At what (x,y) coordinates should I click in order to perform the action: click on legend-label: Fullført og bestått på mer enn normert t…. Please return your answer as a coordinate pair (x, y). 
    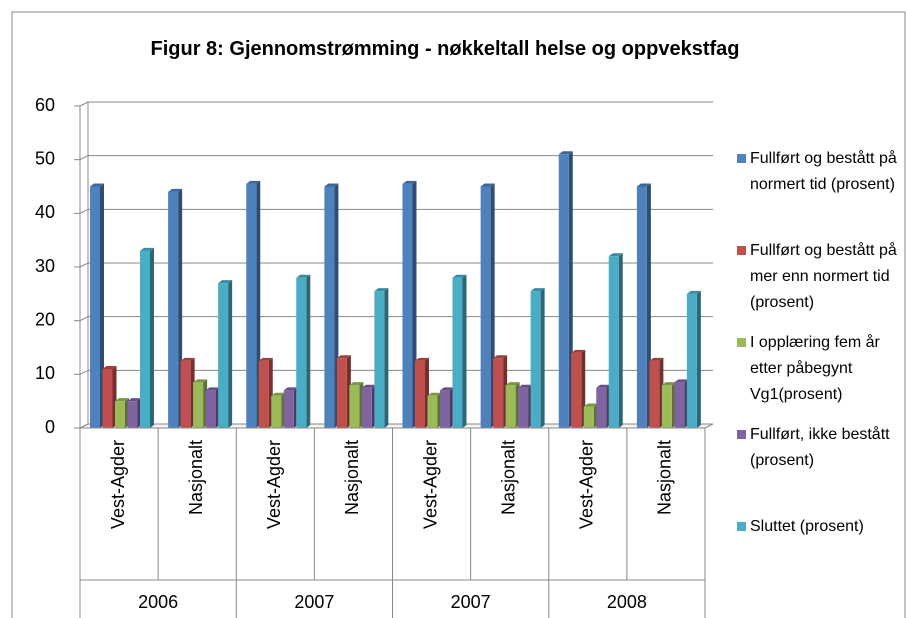
    Looking at the image, I should click on (823, 276).